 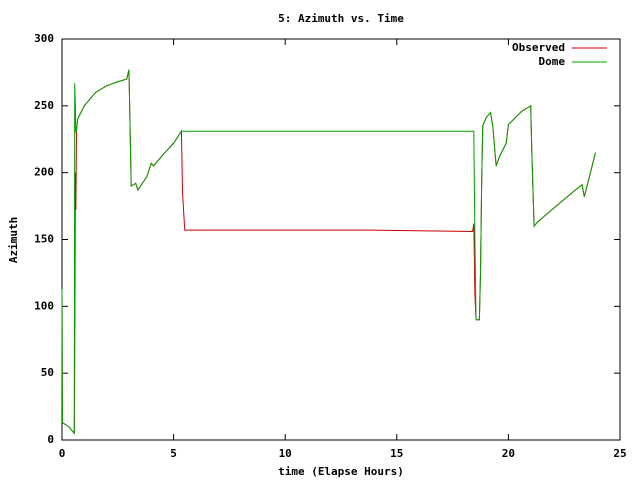 What do you see at coordinates (44, 38) in the screenshot?
I see `y-tick-label: 300` at bounding box center [44, 38].